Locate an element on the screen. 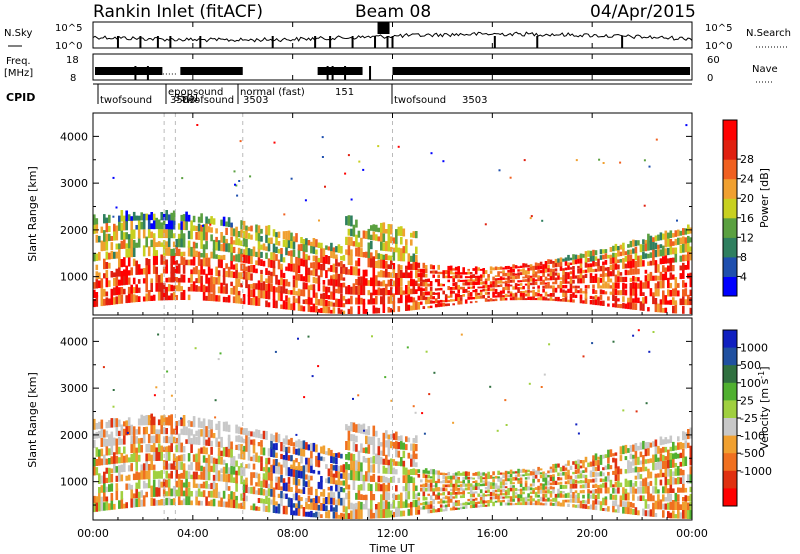 This screenshot has height=554, width=800. velocity-colorbar-label-main: Velocity [m s is located at coordinates (764, 413).